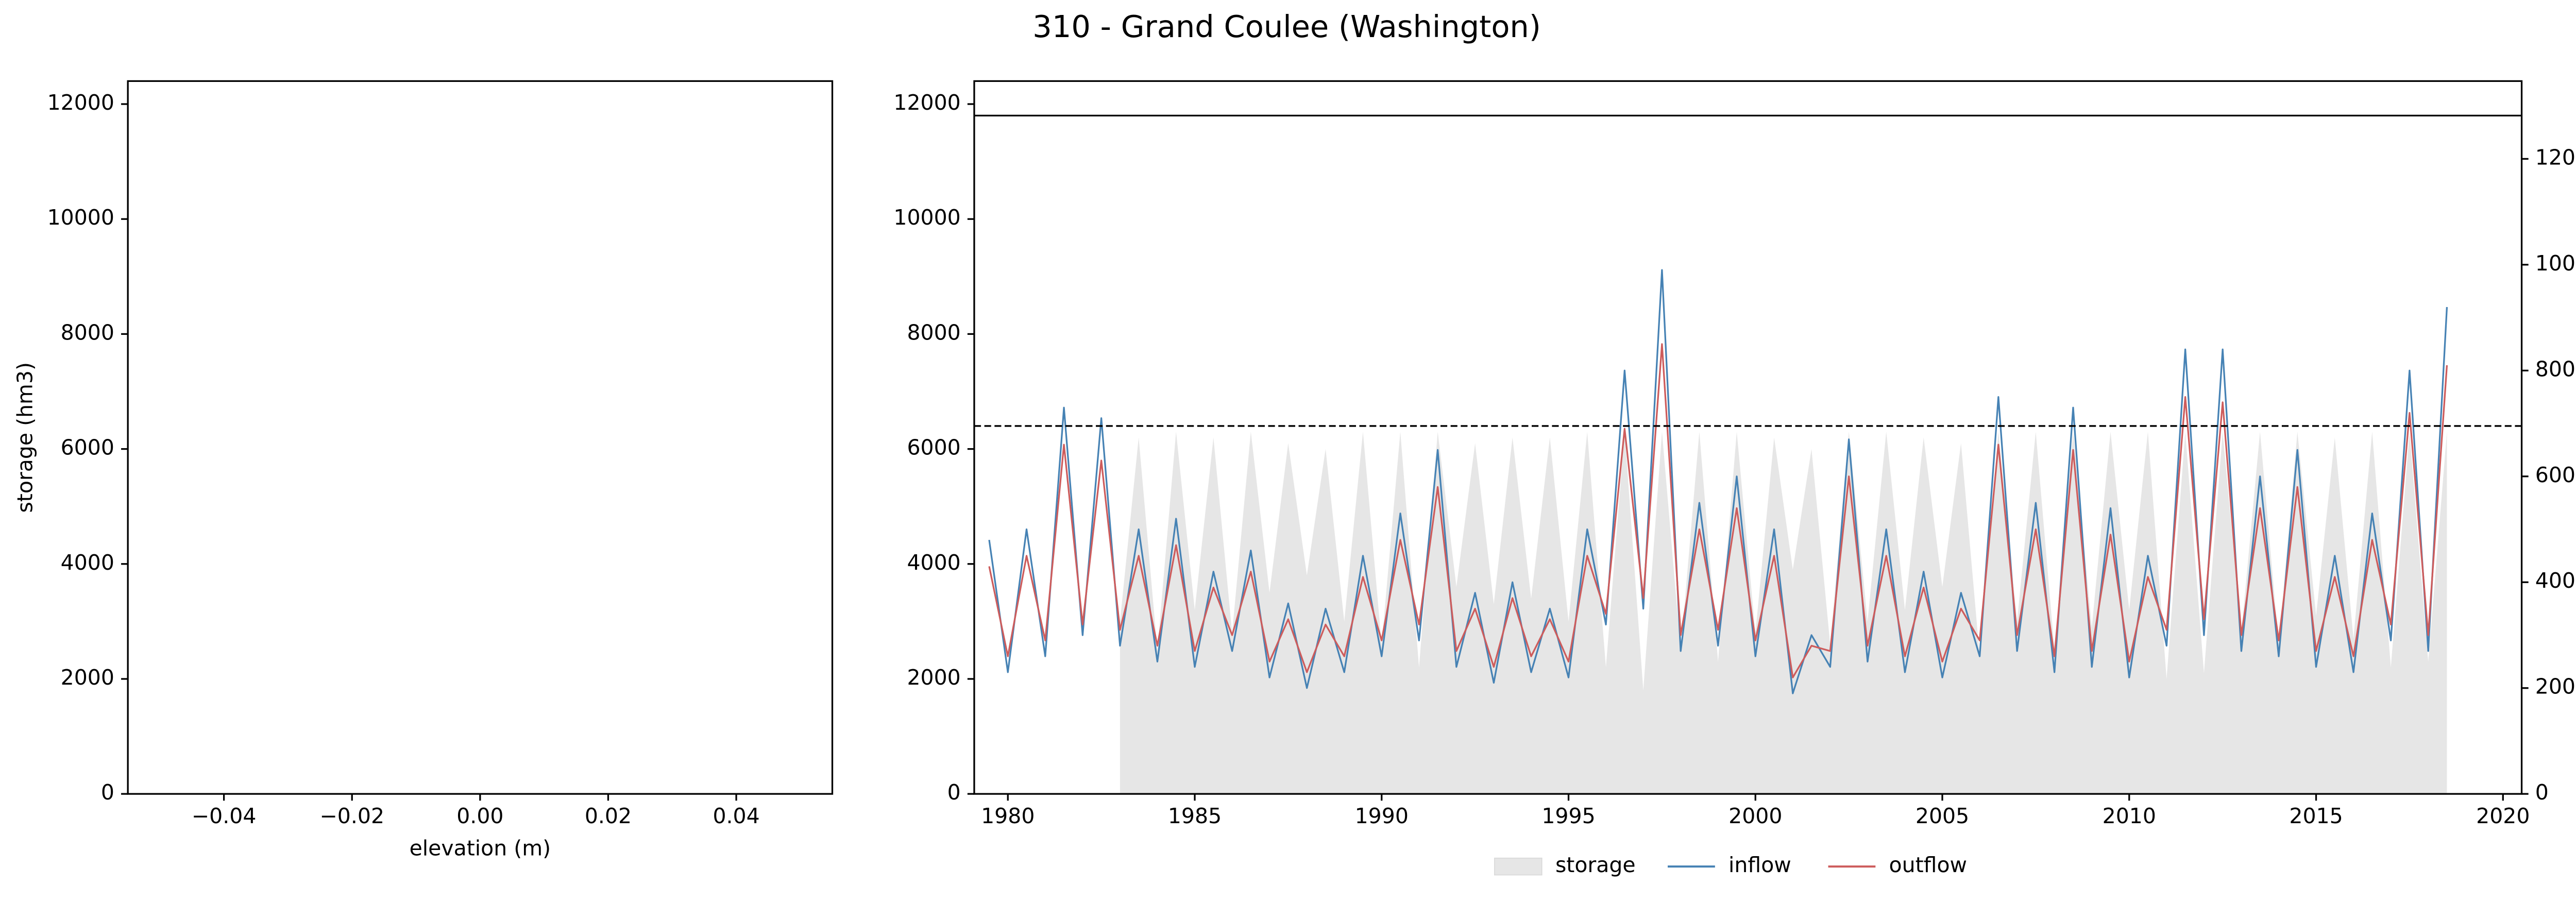 The image size is (2576, 902). What do you see at coordinates (1942, 816) in the screenshot?
I see `x-tick-label: 2005` at bounding box center [1942, 816].